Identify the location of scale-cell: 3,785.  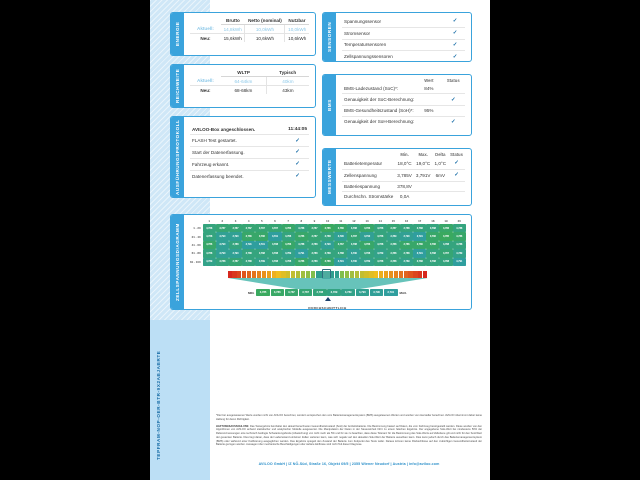
(263, 292).